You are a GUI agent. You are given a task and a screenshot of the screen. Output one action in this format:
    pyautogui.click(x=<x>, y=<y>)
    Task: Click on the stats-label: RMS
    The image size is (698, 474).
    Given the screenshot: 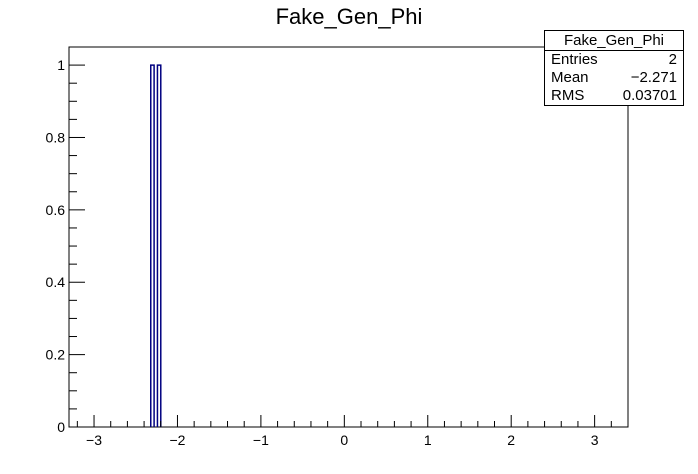 What is the action you would take?
    pyautogui.click(x=568, y=95)
    